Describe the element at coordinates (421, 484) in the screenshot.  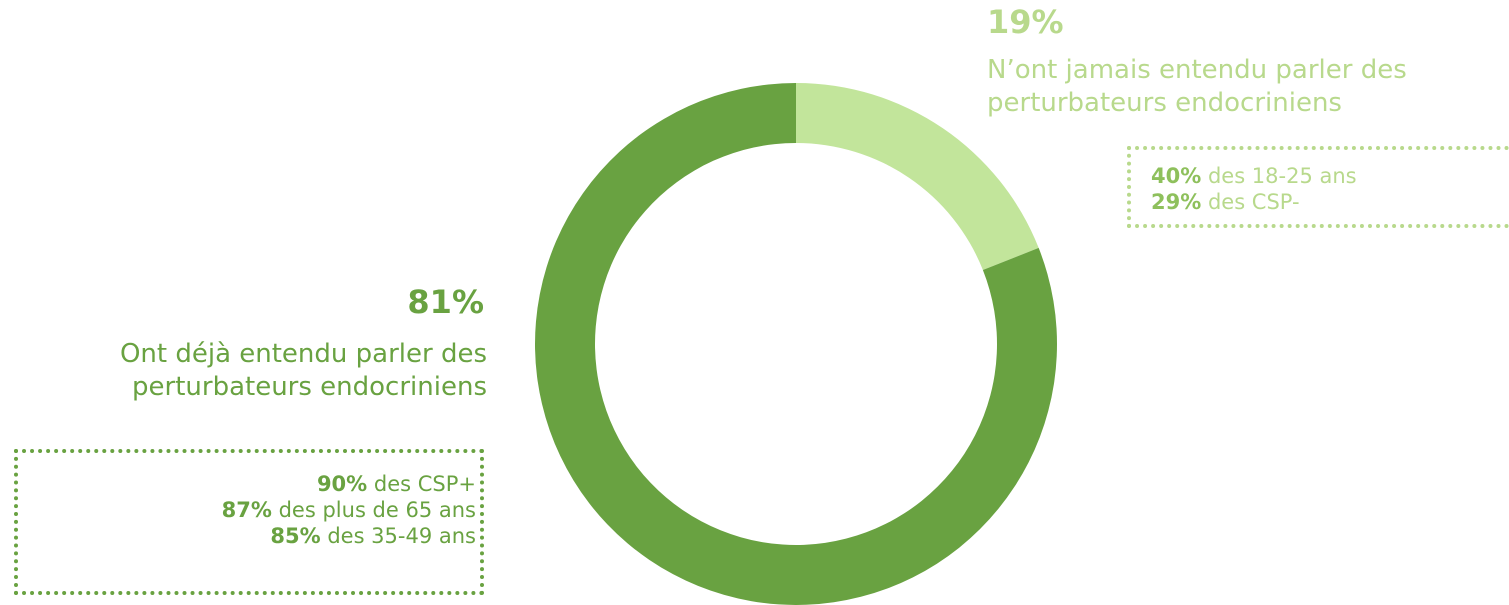
I see `detail-text: des CSP+` at that location.